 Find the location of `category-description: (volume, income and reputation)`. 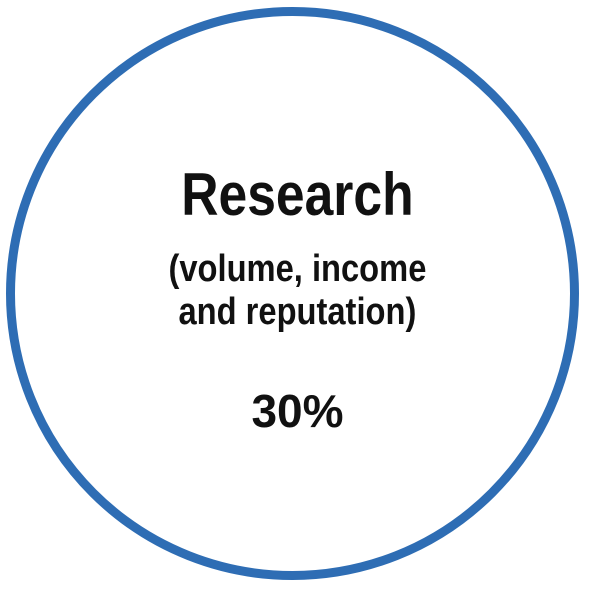

category-description: (volume, income and reputation) is located at coordinates (298, 291).